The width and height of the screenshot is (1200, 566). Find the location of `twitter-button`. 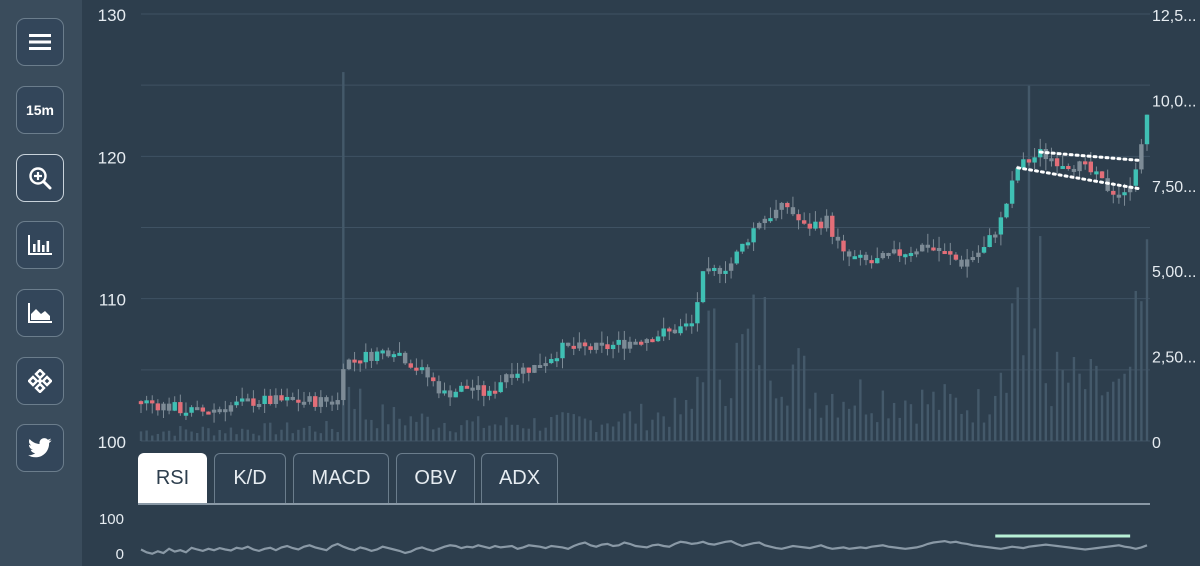

twitter-button is located at coordinates (40, 448).